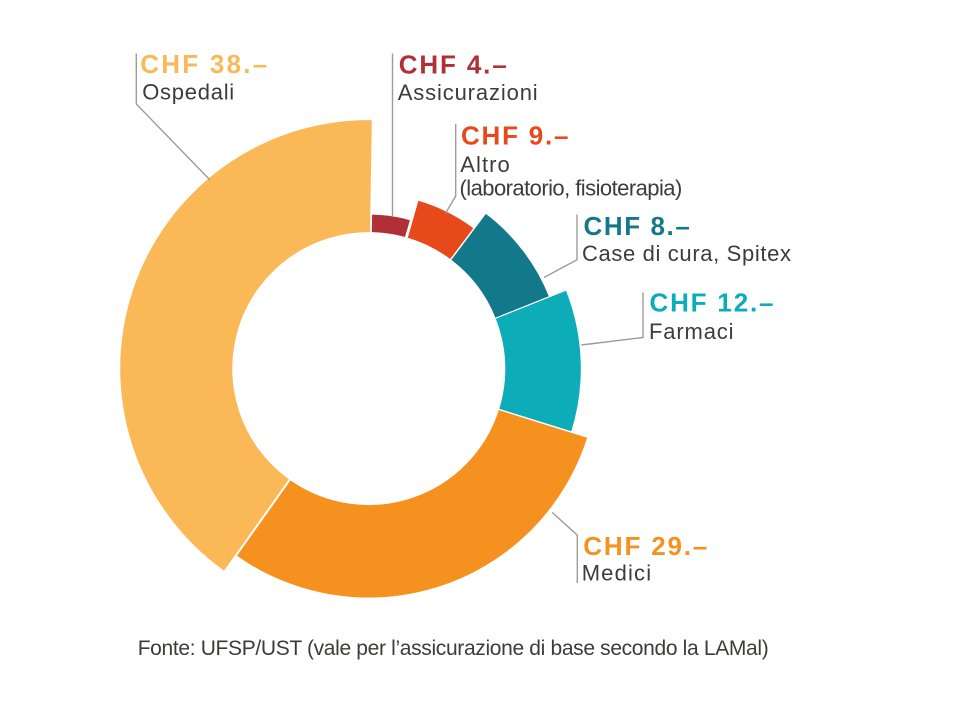  Describe the element at coordinates (468, 92) in the screenshot. I see `svg-text: Assicurazioni` at that location.